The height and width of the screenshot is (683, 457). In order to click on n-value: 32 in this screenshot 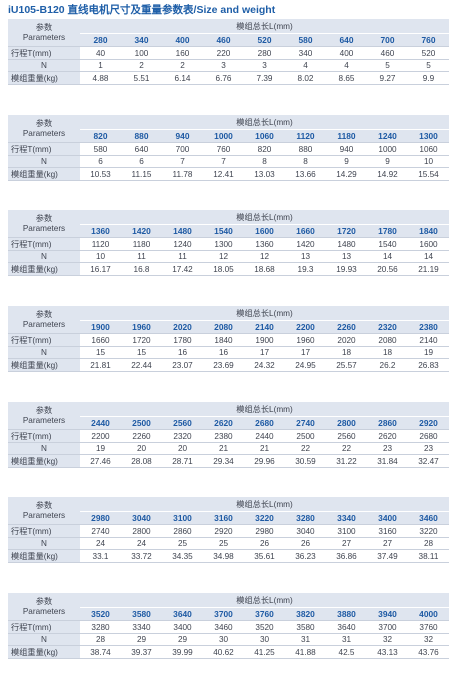, I will do `click(387, 639)`.